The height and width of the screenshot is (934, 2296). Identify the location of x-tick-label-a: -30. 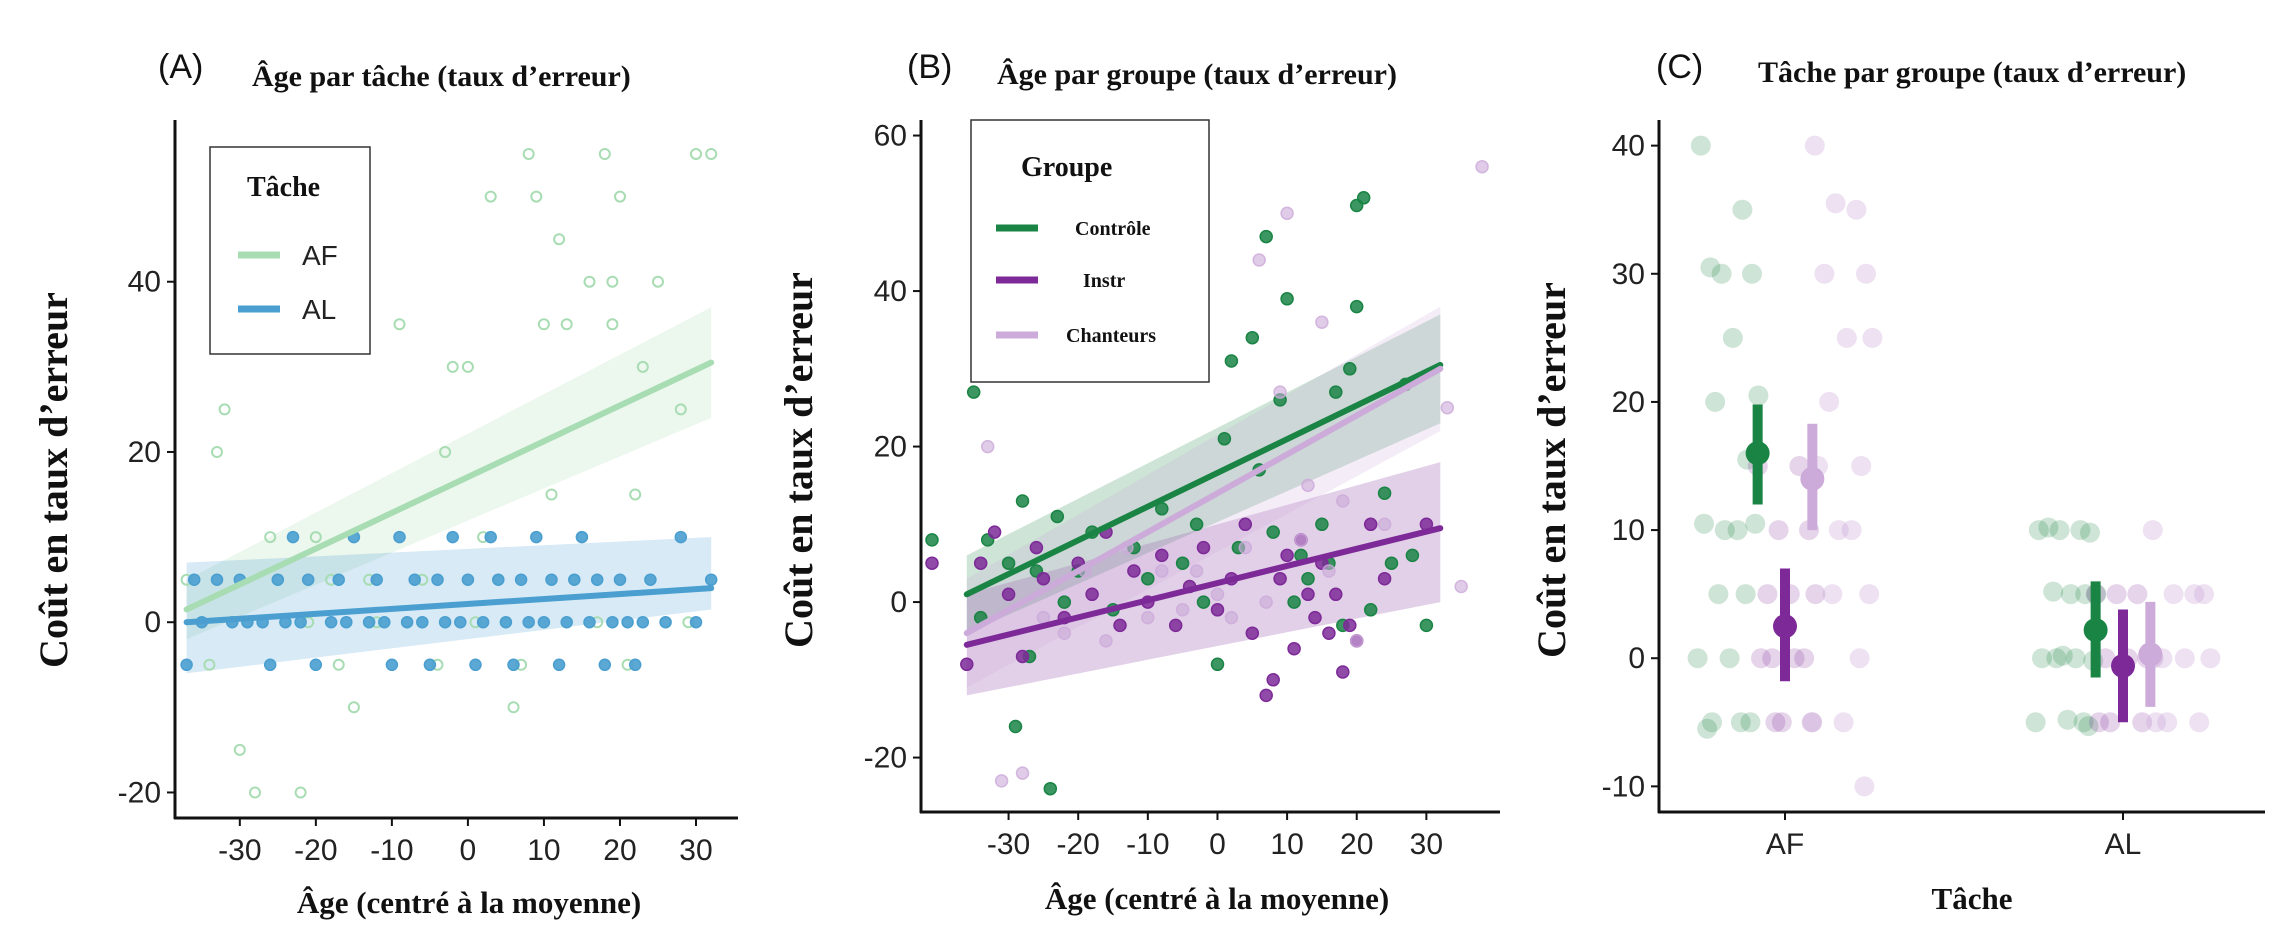
(239, 850).